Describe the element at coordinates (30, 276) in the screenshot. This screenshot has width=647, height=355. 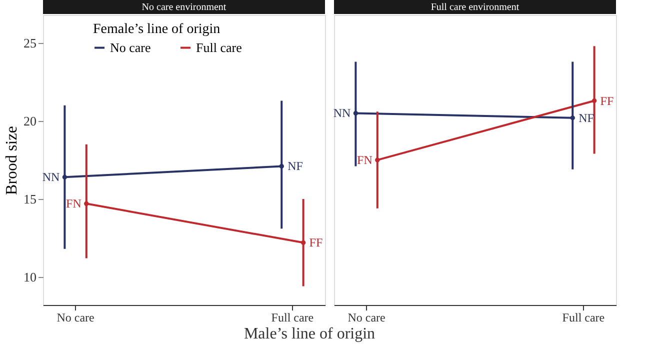
I see `y-tick-label: 10` at that location.